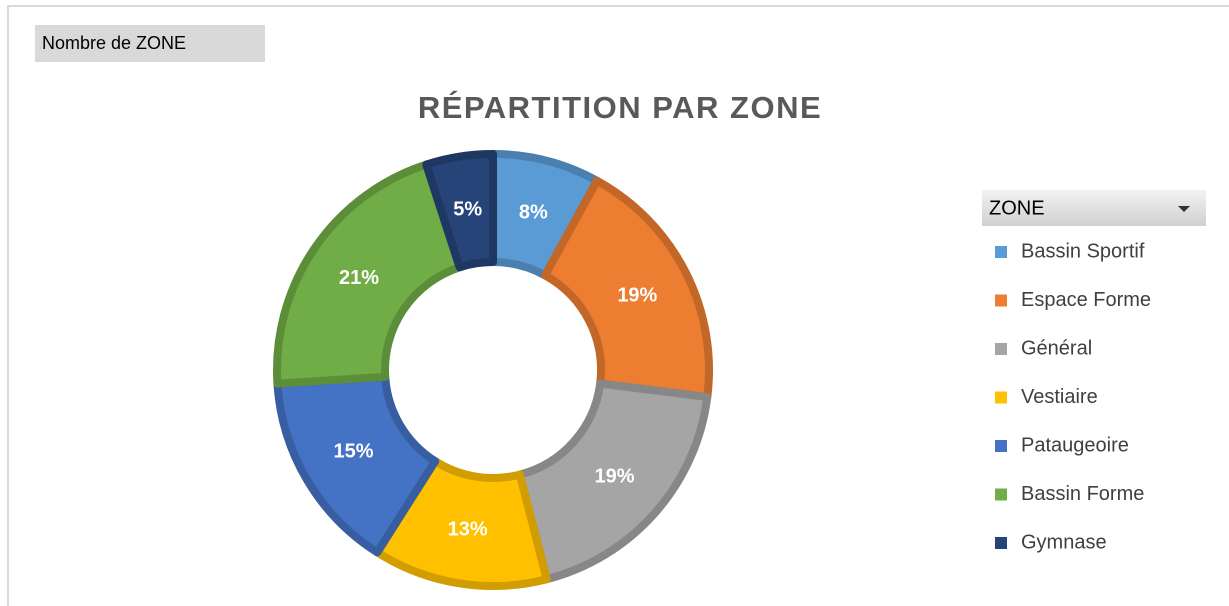  I want to click on dropdown-arrow, so click(1184, 209).